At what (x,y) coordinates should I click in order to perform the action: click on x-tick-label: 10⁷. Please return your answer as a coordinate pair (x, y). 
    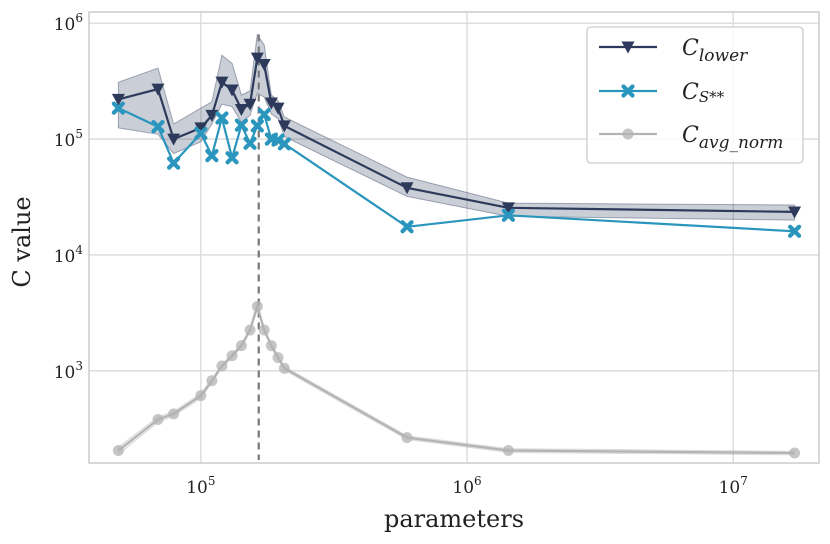
    Looking at the image, I should click on (733, 486).